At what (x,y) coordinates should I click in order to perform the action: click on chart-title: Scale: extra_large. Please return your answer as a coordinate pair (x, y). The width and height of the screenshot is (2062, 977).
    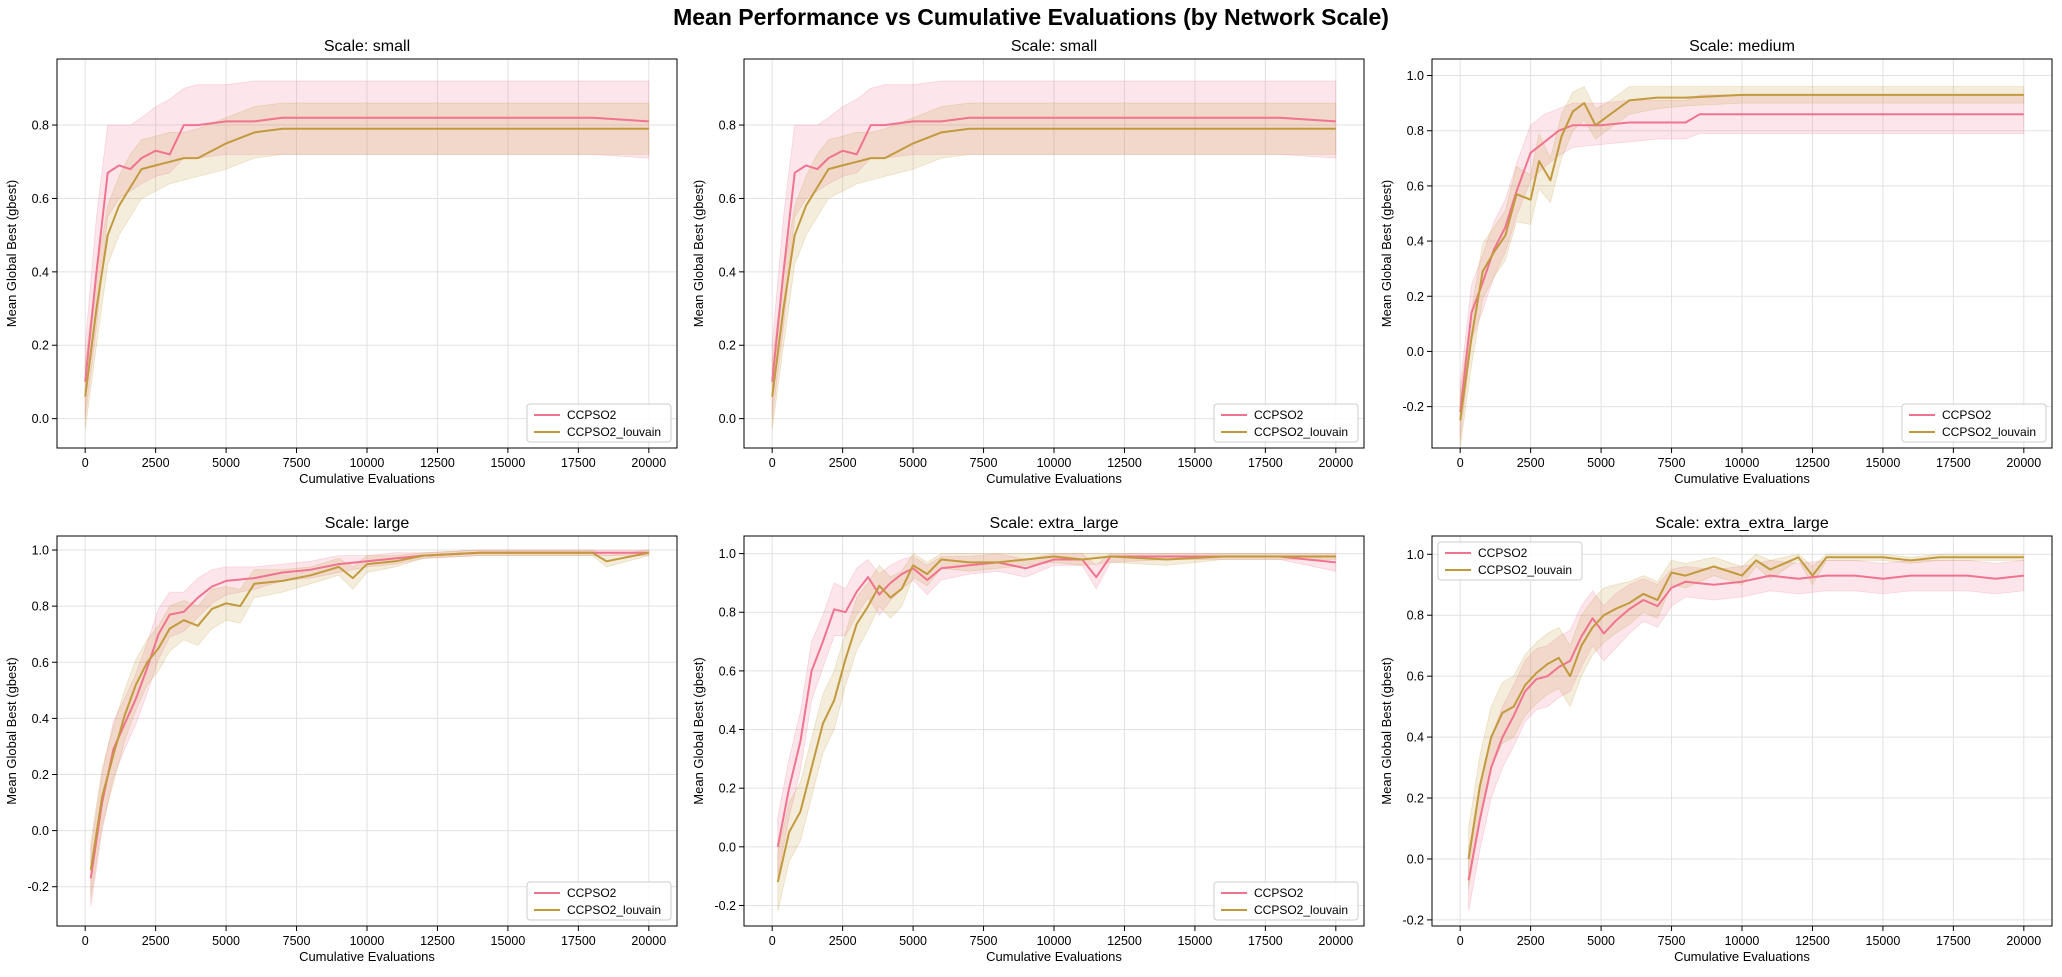
    Looking at the image, I should click on (1054, 523).